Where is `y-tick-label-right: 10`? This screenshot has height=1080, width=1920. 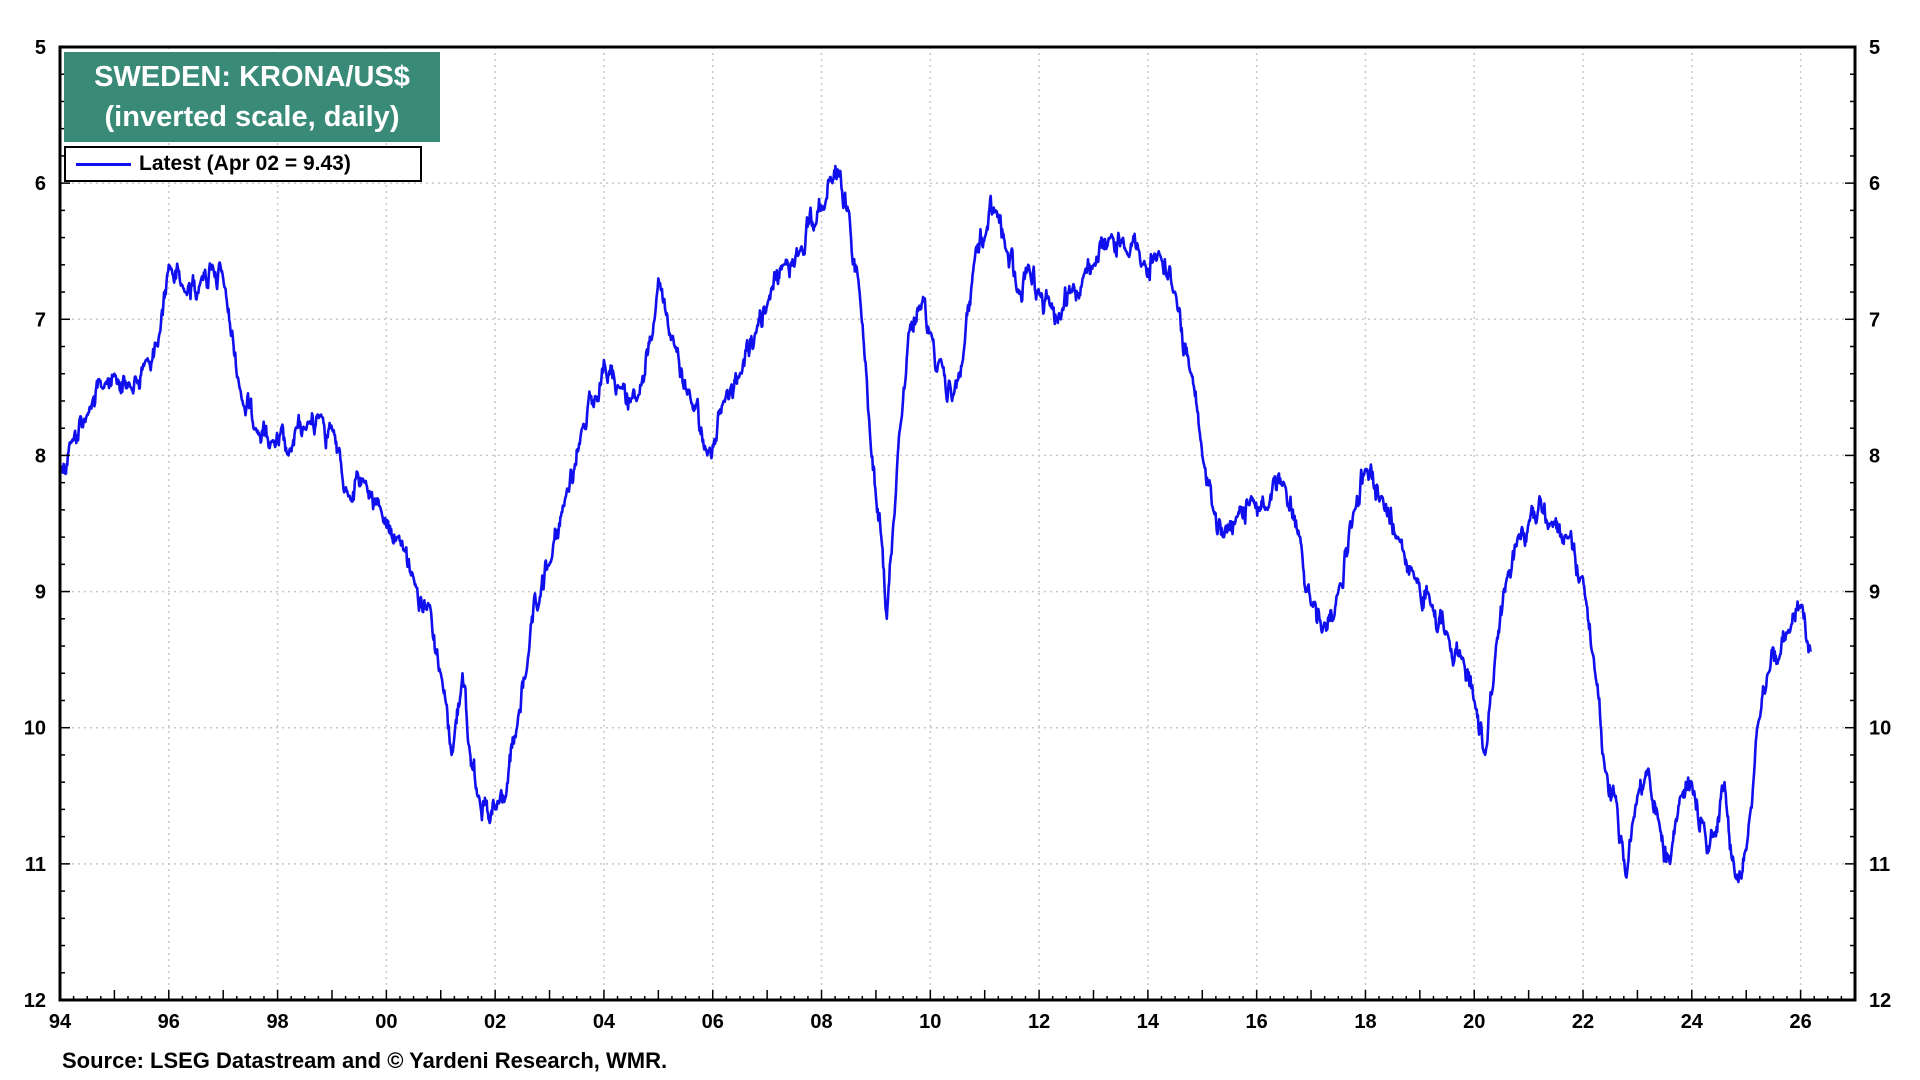 y-tick-label-right: 10 is located at coordinates (1880, 729).